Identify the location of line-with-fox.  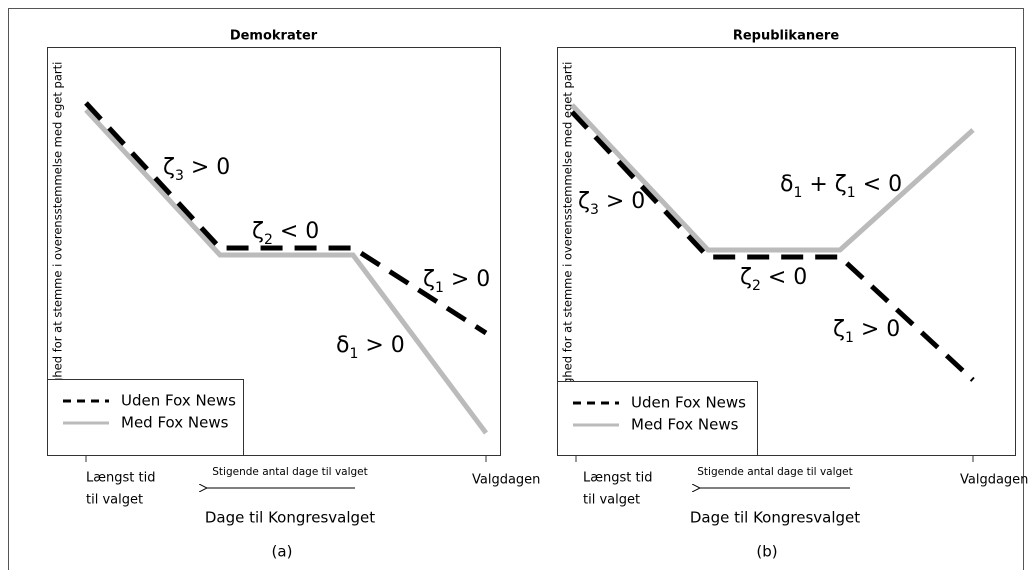
(772, 178).